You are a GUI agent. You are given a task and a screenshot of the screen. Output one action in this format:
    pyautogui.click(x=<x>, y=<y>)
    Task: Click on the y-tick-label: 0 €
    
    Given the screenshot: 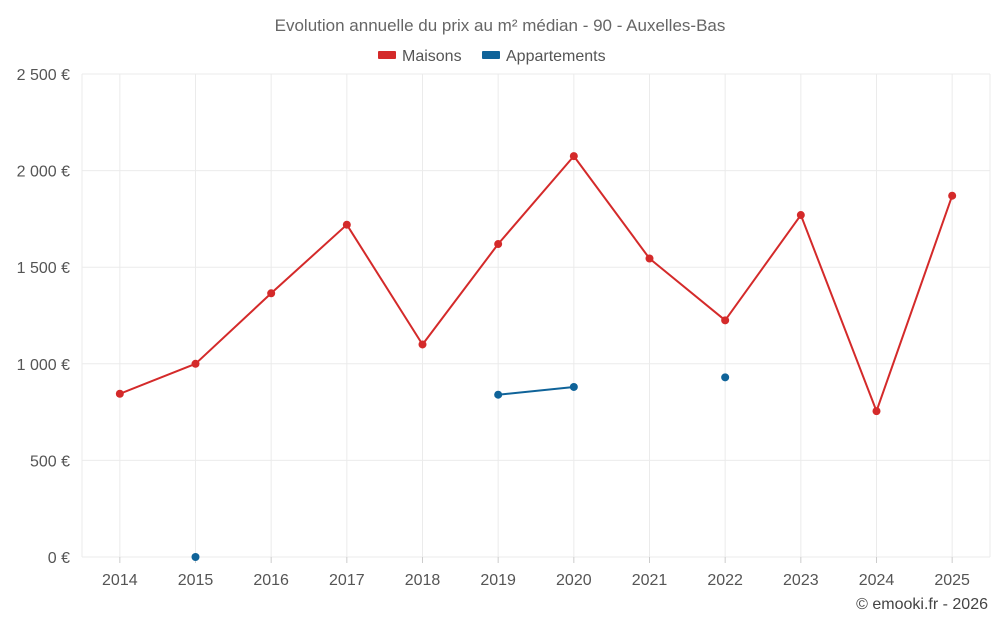 What is the action you would take?
    pyautogui.click(x=59, y=558)
    